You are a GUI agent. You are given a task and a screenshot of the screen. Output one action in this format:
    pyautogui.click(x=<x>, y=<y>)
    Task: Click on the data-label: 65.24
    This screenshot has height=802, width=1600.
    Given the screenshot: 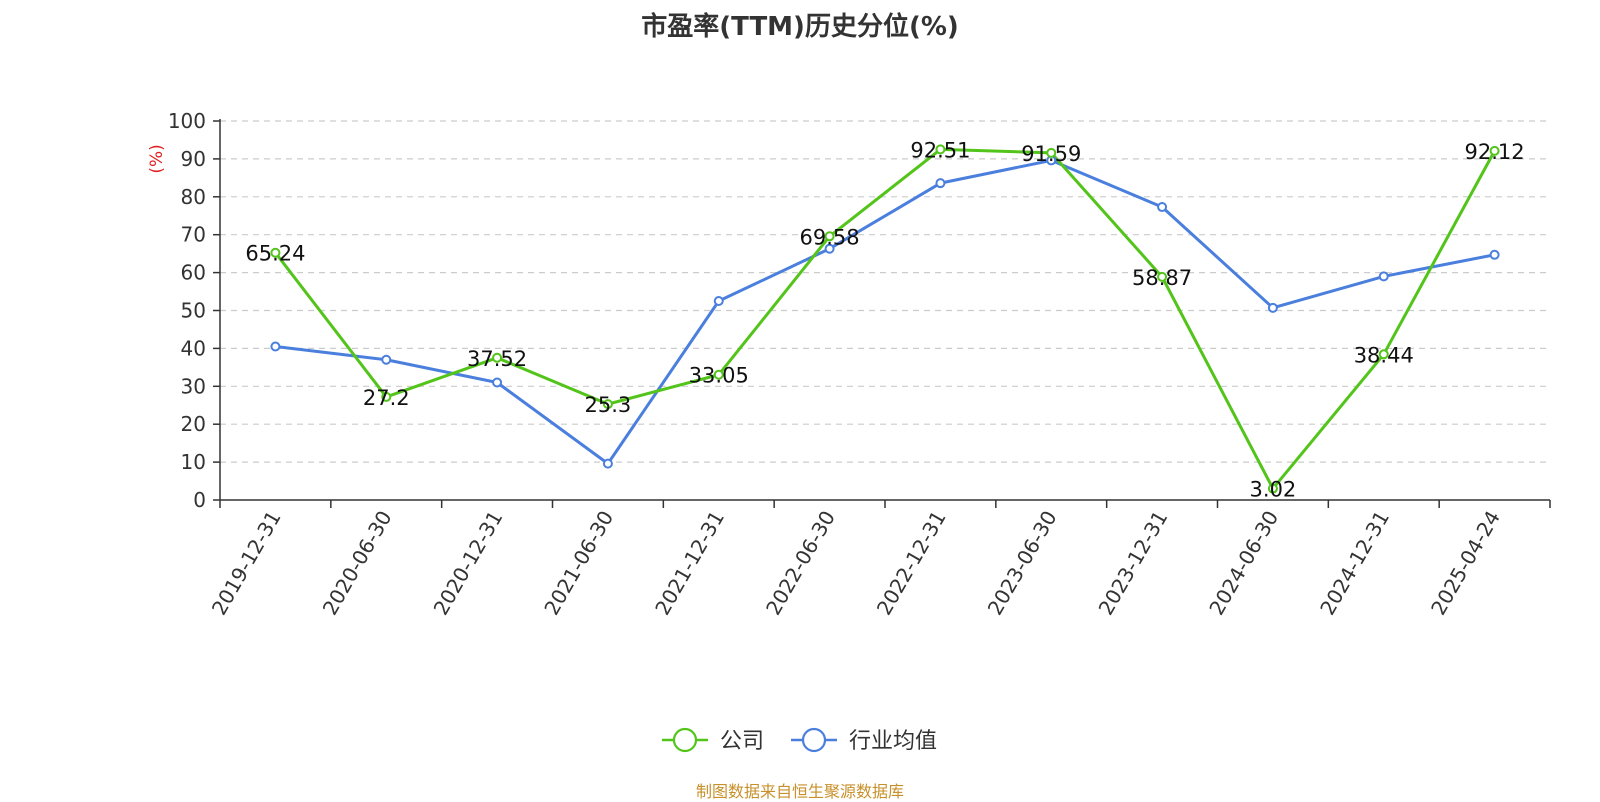 What is the action you would take?
    pyautogui.click(x=275, y=254)
    